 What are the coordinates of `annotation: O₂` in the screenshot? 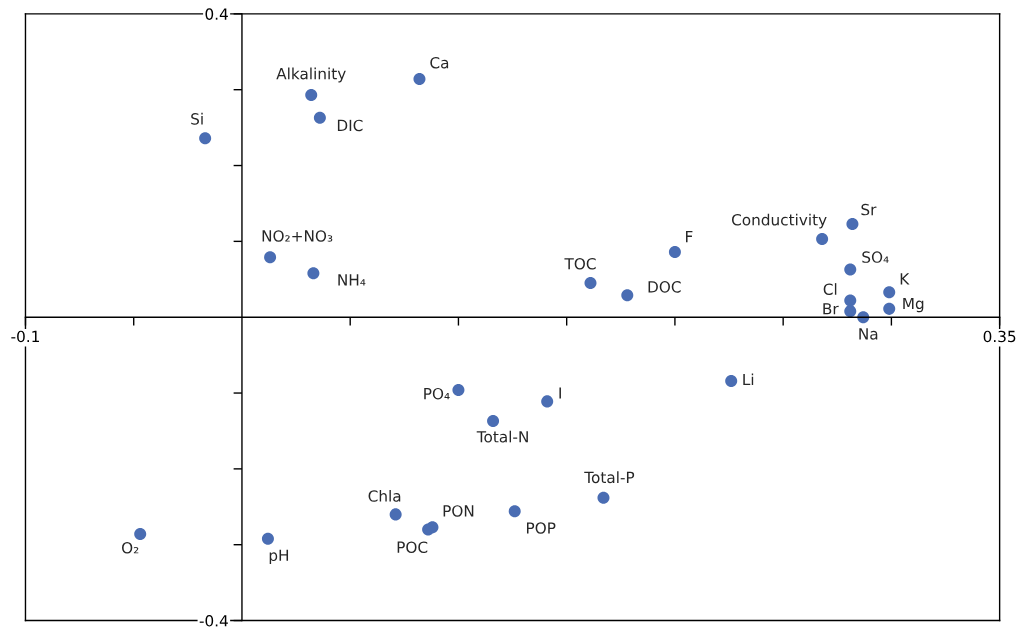 It's located at (130, 547).